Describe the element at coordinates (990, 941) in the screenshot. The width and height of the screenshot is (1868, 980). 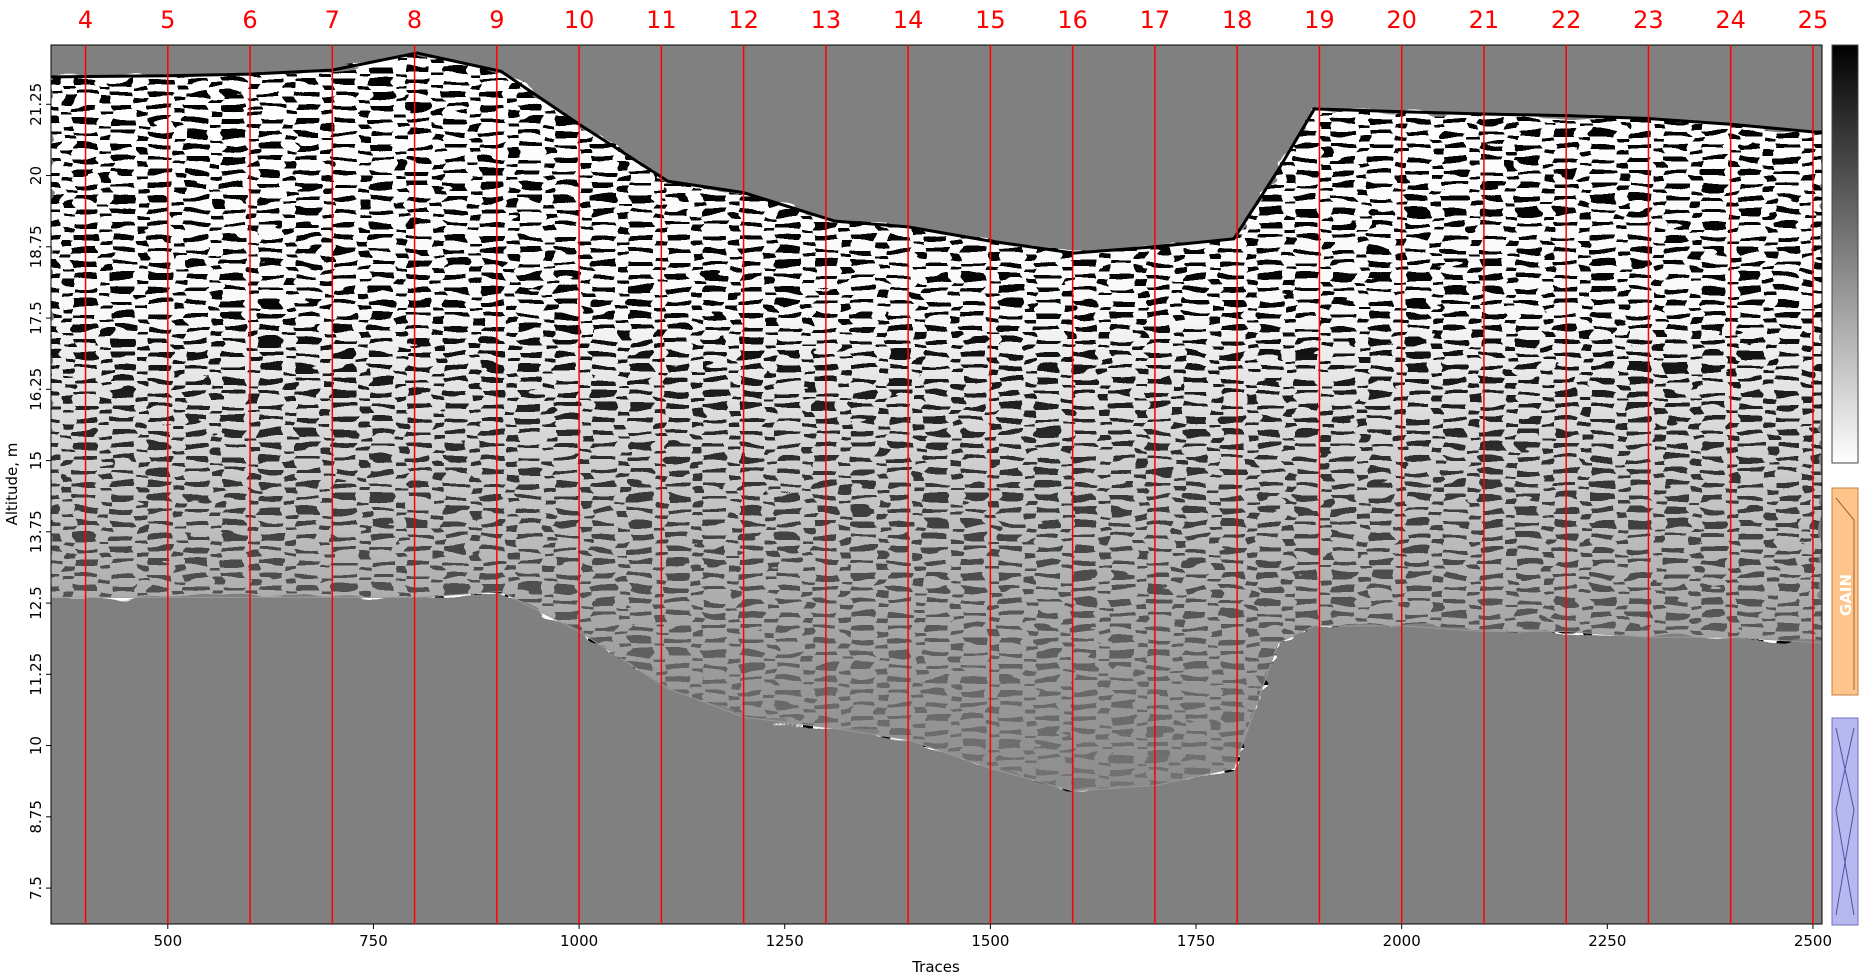
I see `x-tick-label: 1500` at that location.